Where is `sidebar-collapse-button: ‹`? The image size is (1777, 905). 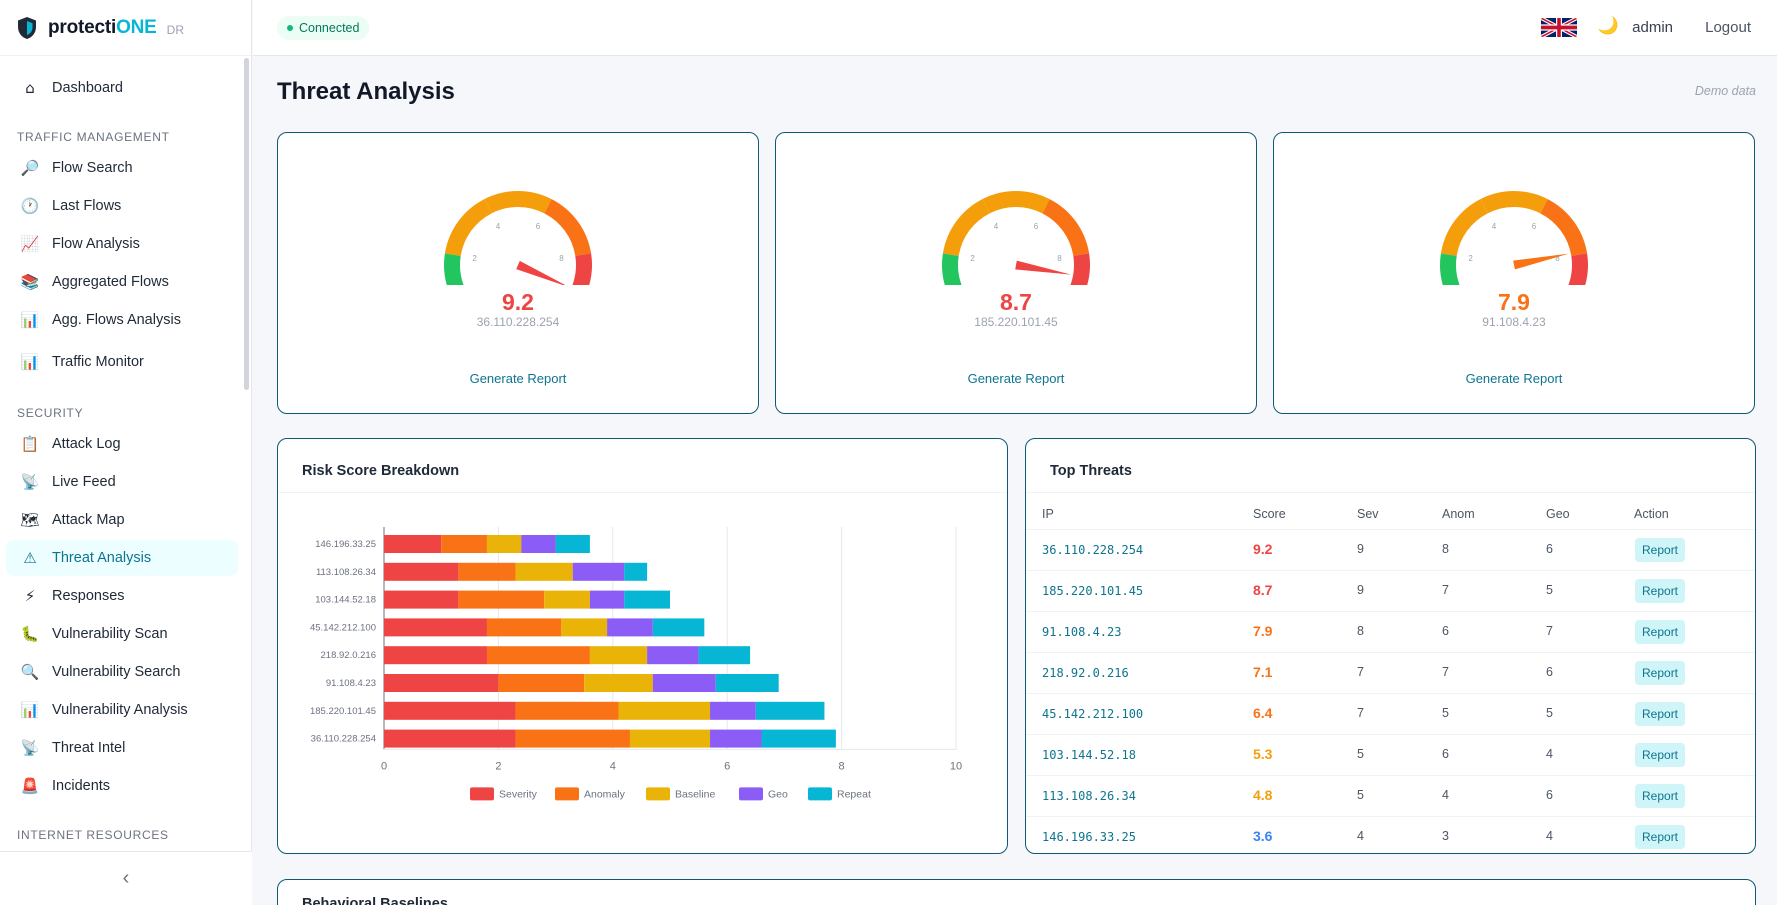 sidebar-collapse-button: ‹ is located at coordinates (126, 878).